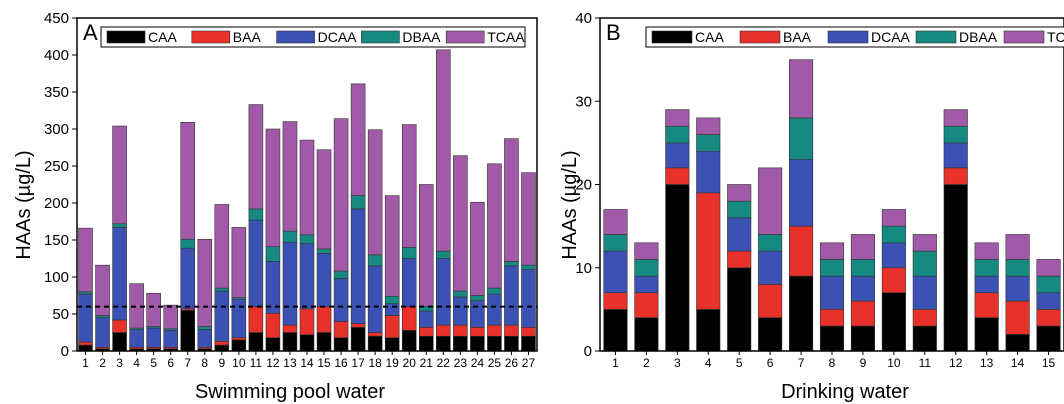 This screenshot has width=1064, height=404. I want to click on x-tick-label: 12, so click(956, 363).